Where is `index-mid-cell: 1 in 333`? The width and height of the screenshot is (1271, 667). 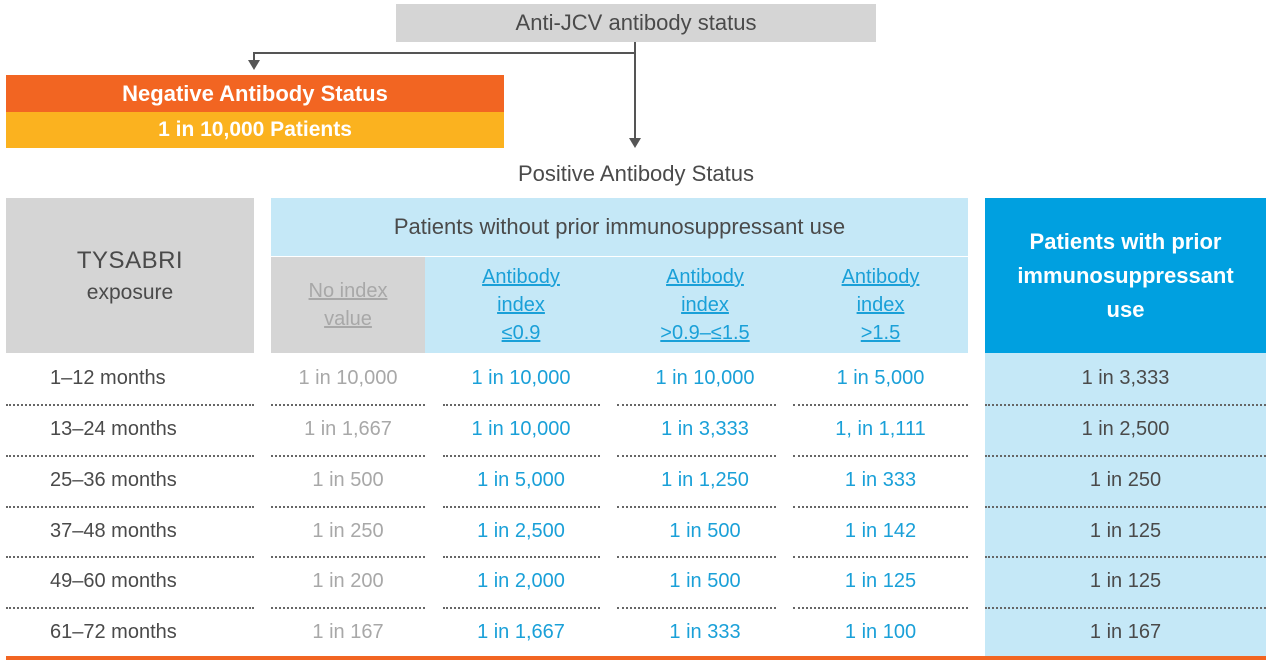 index-mid-cell: 1 in 333 is located at coordinates (705, 632).